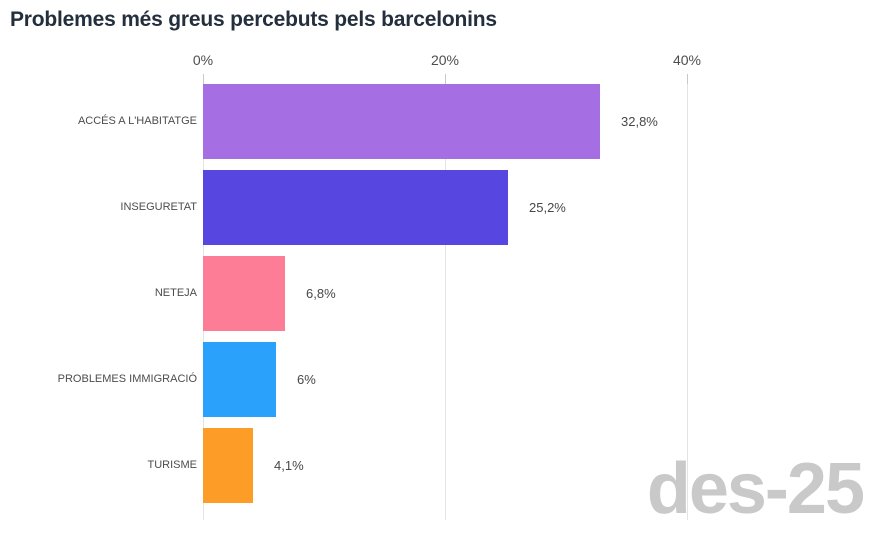 The height and width of the screenshot is (535, 869). I want to click on value-label: 6,8%, so click(321, 293).